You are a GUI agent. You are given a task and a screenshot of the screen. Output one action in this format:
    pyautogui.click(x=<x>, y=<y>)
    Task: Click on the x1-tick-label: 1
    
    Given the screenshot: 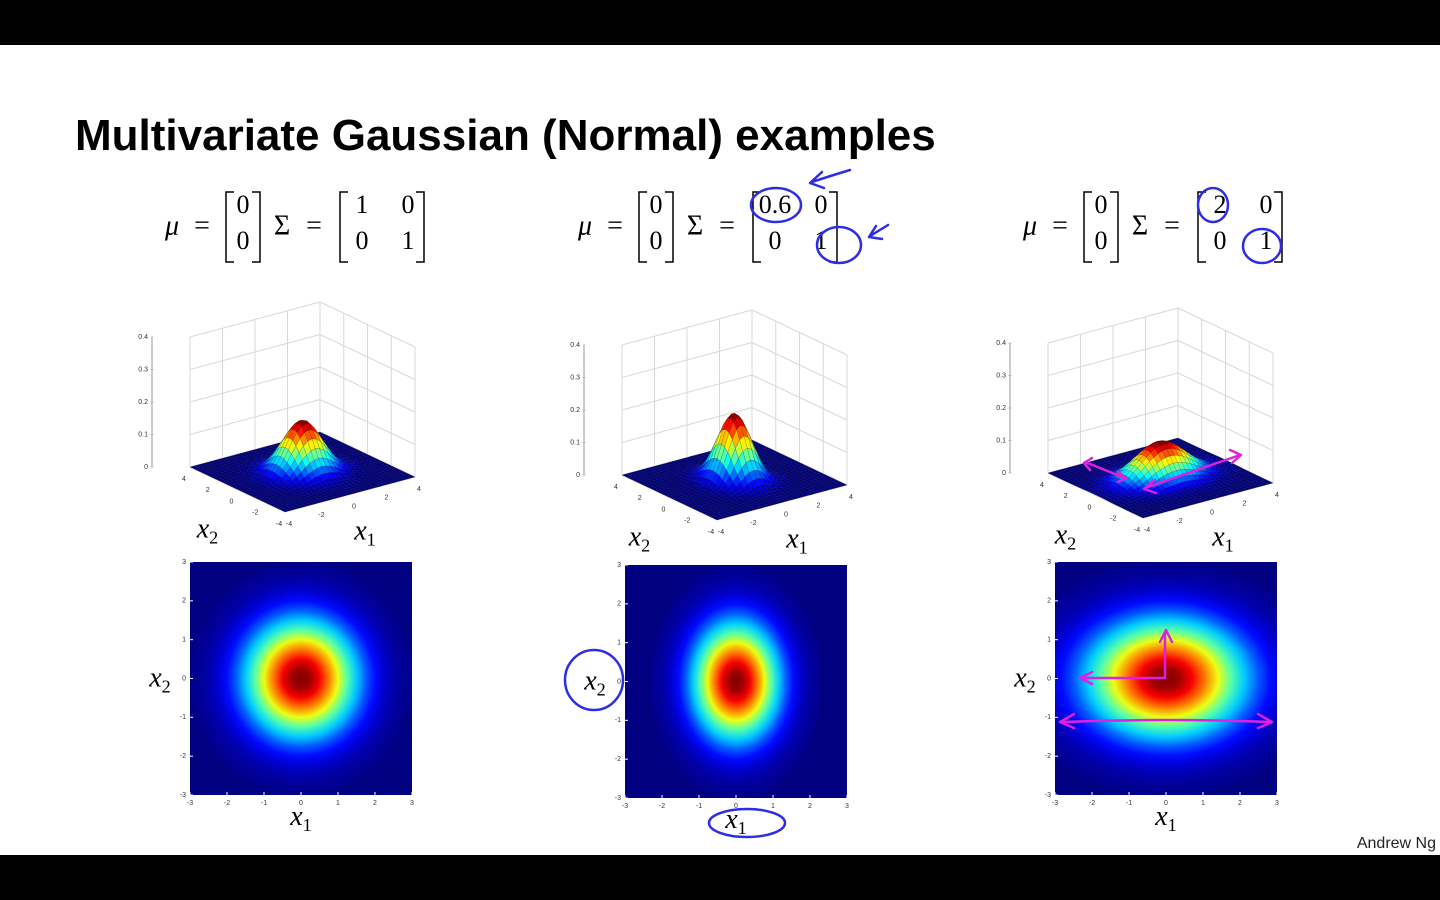 What is the action you would take?
    pyautogui.click(x=1203, y=803)
    